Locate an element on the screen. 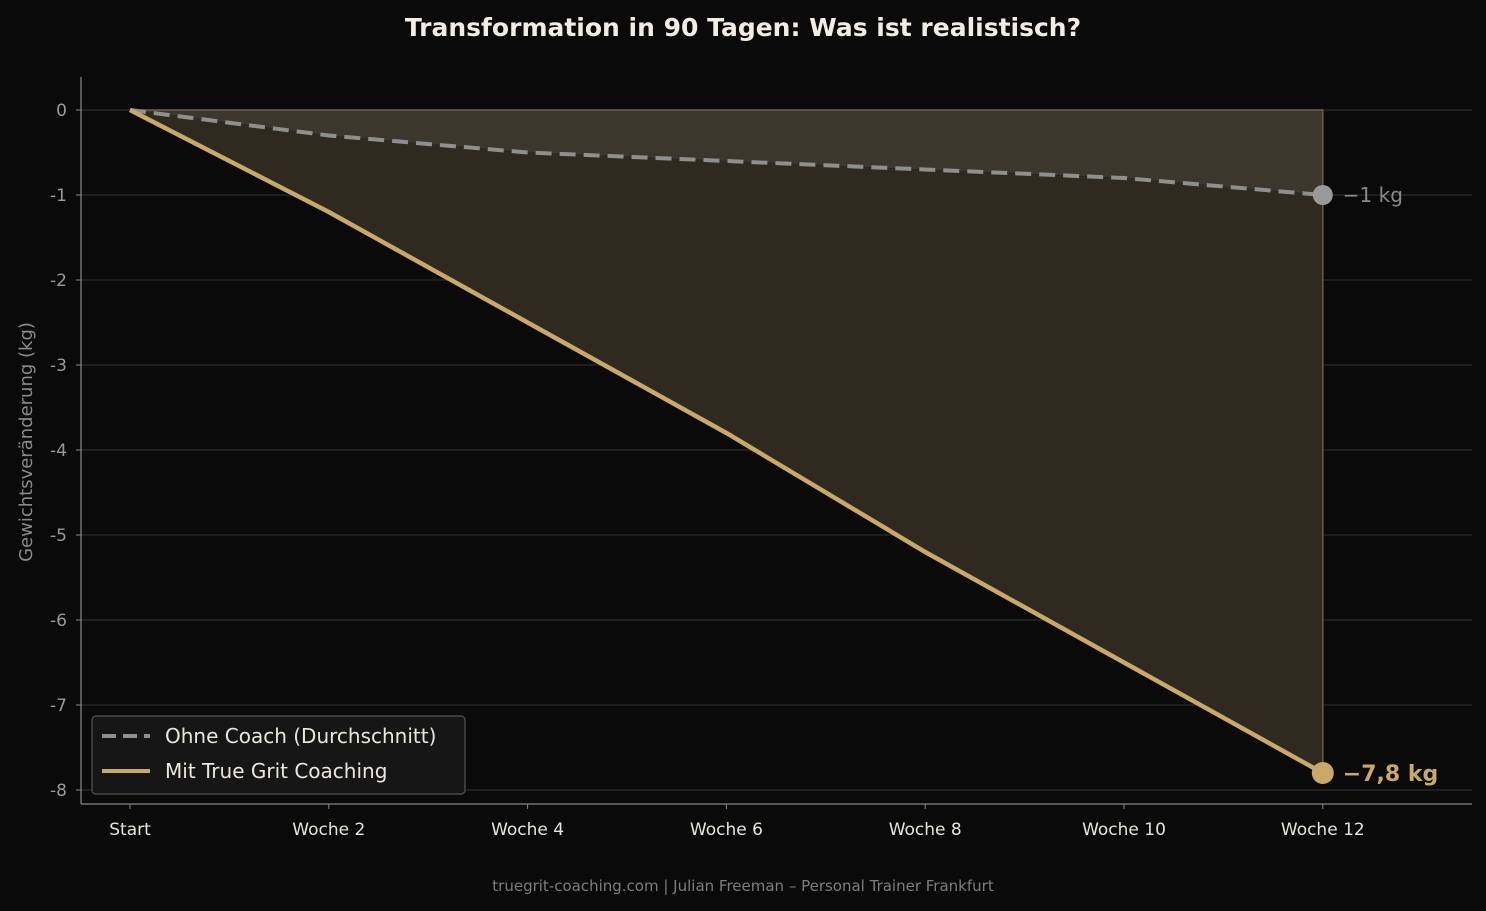 The width and height of the screenshot is (1486, 911). y-tick-label: -4 is located at coordinates (58, 451).